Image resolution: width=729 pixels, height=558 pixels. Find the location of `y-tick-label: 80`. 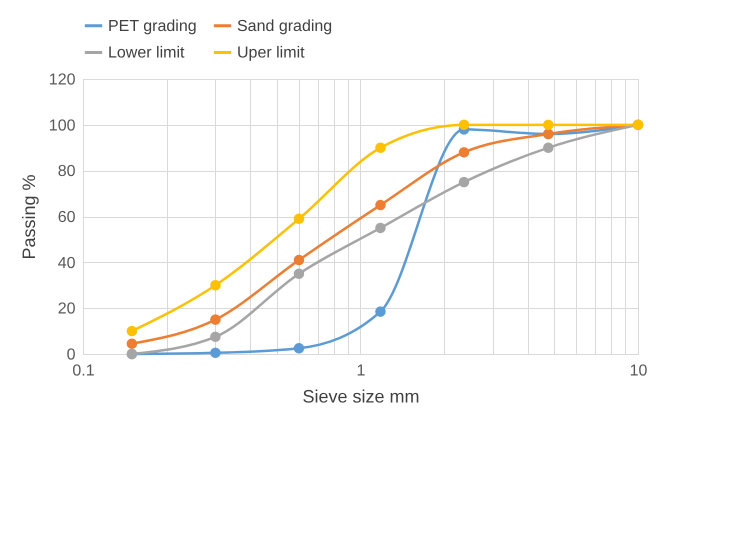

y-tick-label: 80 is located at coordinates (67, 171).